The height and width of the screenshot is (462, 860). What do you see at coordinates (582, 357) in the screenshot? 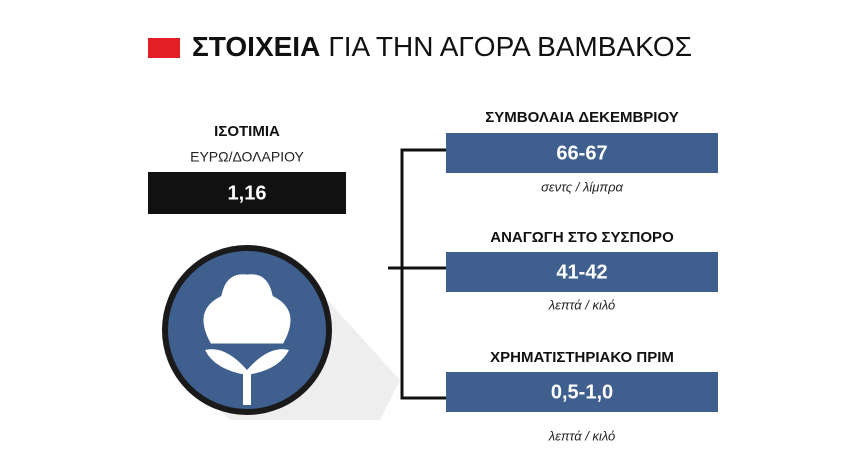
I see `item-title: ΧΡΗΜΑΤΙΣΤΗΡΙΑΚΟ ΠΡΙΜ` at bounding box center [582, 357].